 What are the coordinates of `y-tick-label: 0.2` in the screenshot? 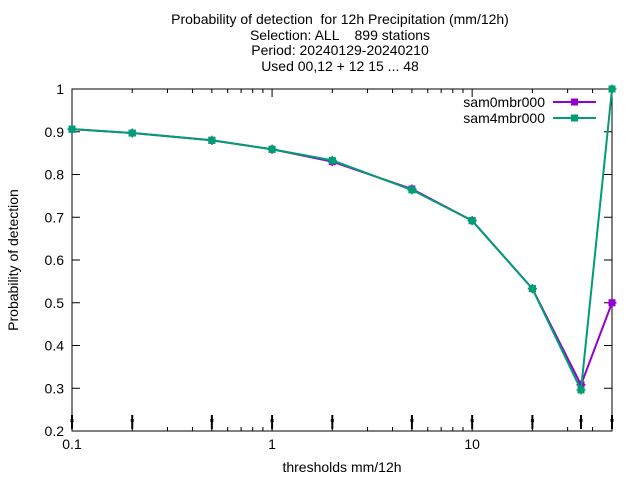 It's located at (55, 431).